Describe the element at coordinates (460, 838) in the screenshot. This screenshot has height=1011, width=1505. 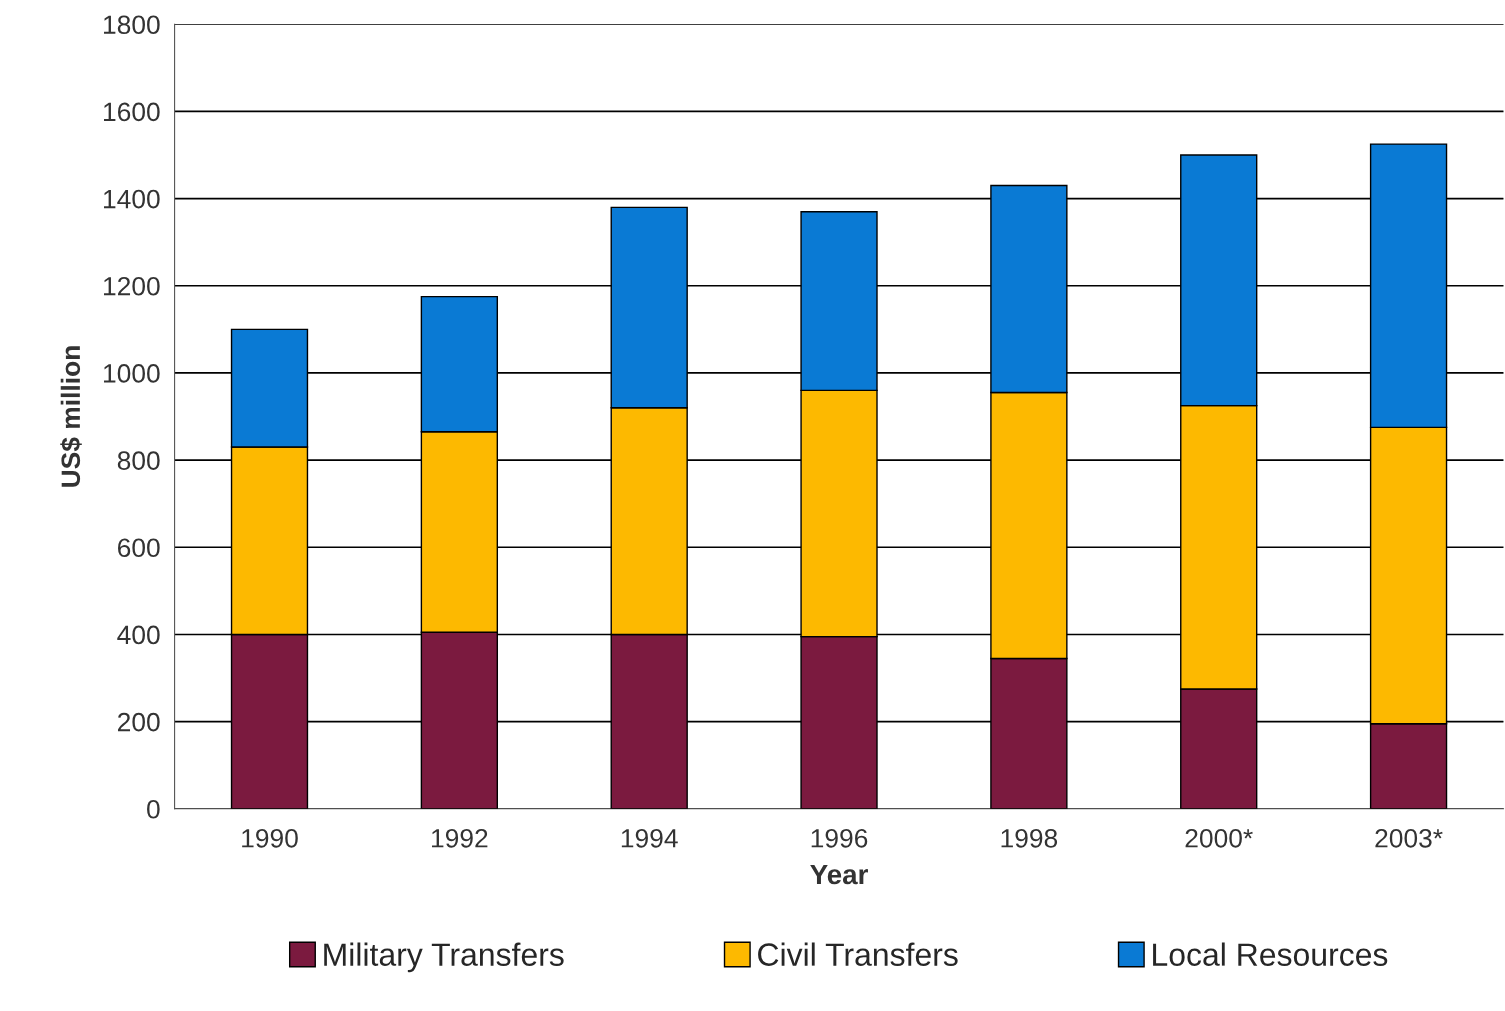
I see `x-tick-label: 1992` at that location.